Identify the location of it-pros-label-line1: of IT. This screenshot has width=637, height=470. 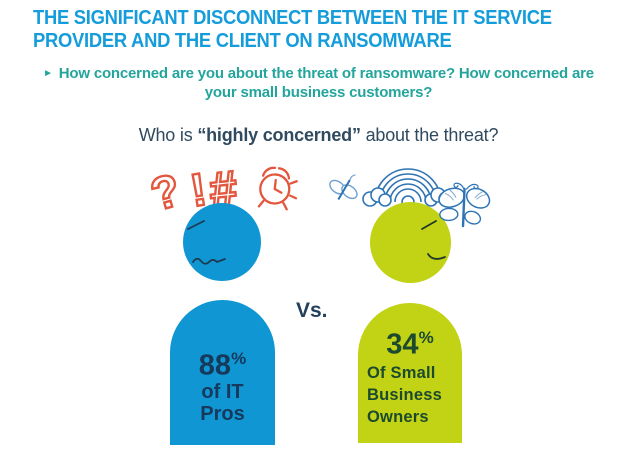
(222, 391).